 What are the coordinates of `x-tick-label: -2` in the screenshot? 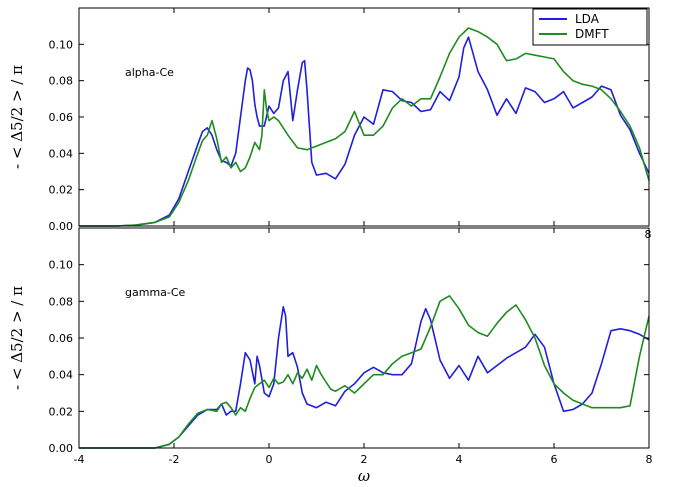 It's located at (174, 459).